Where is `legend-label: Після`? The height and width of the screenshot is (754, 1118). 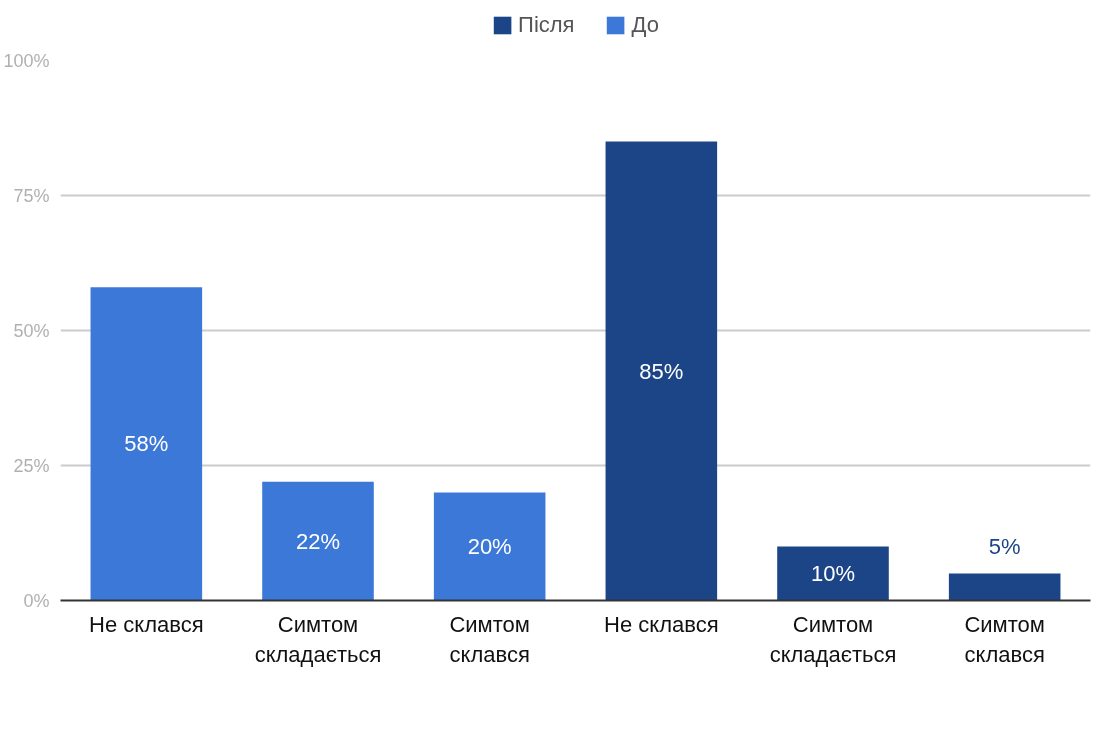 legend-label: Після is located at coordinates (546, 25).